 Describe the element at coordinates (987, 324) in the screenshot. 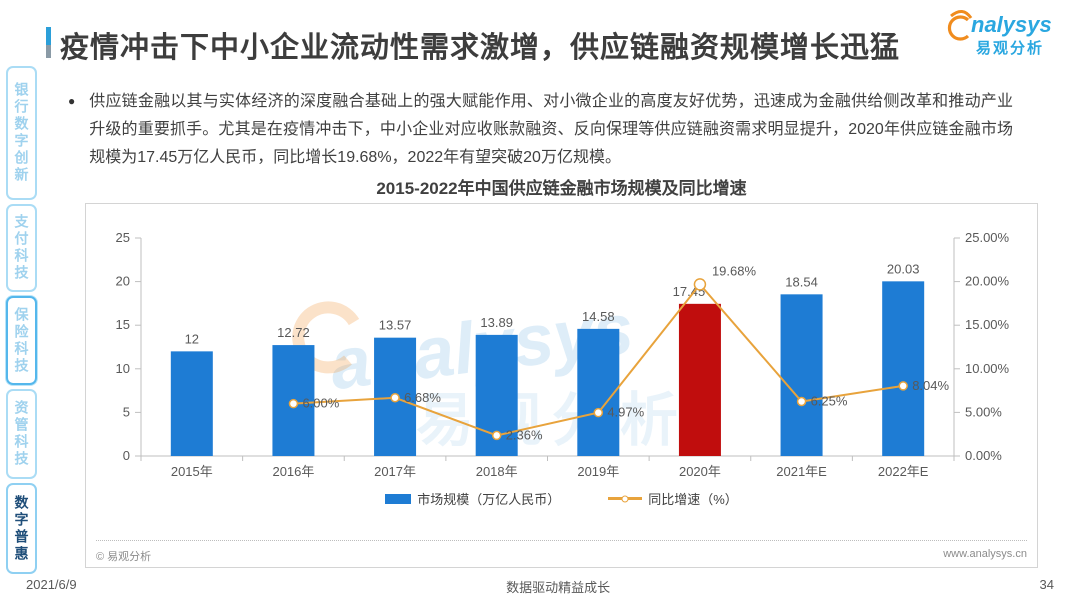

I see `svg-text: 15.00%` at that location.